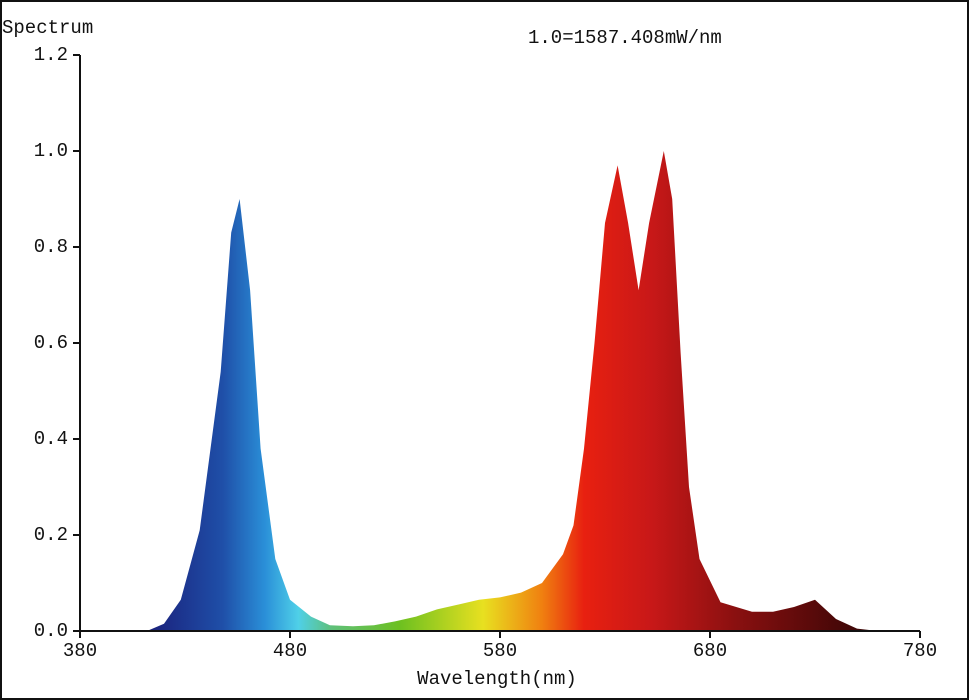 The width and height of the screenshot is (969, 700). What do you see at coordinates (500, 651) in the screenshot?
I see `x-tick-label: 580` at bounding box center [500, 651].